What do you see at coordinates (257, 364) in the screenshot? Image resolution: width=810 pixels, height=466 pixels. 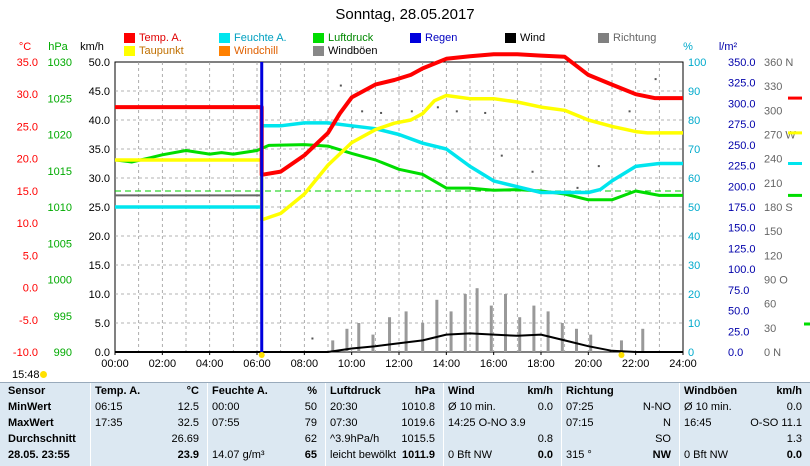 I see `x-tick-label: 06:00` at bounding box center [257, 364].